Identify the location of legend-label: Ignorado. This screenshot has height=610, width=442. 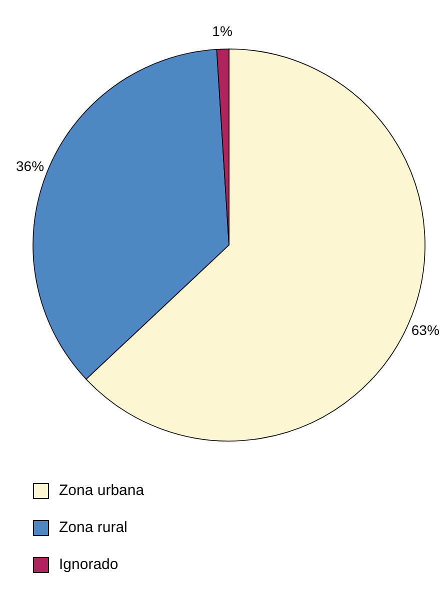
(88, 564).